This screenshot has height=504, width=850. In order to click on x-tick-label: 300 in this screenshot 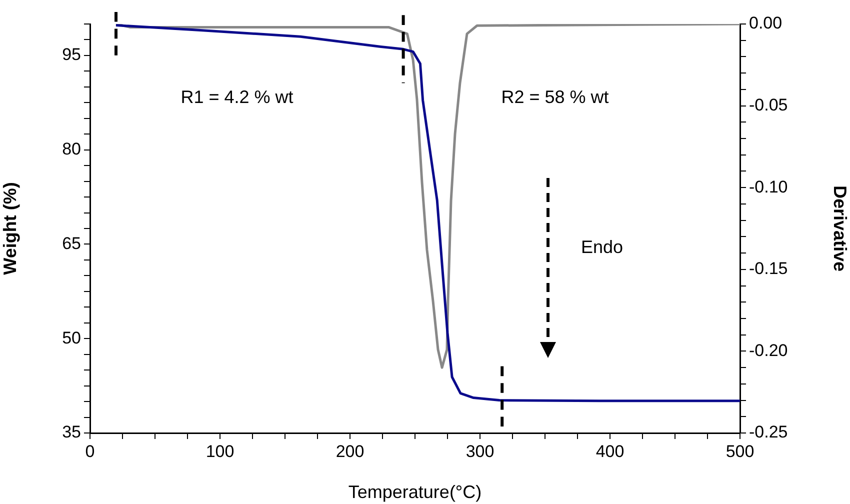, I will do `click(480, 451)`.